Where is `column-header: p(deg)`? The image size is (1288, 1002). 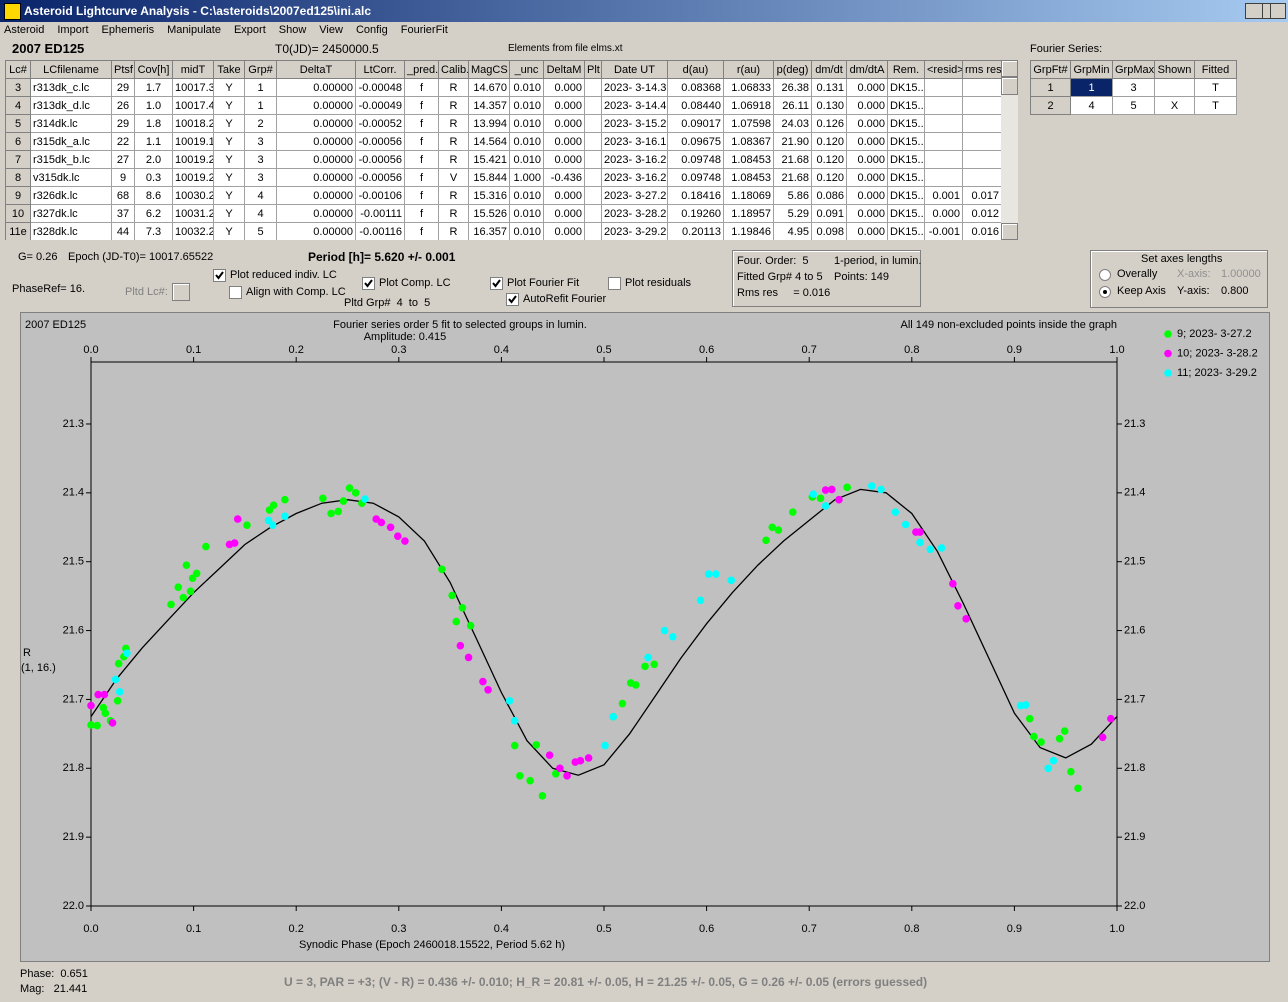 column-header: p(deg) is located at coordinates (792, 69).